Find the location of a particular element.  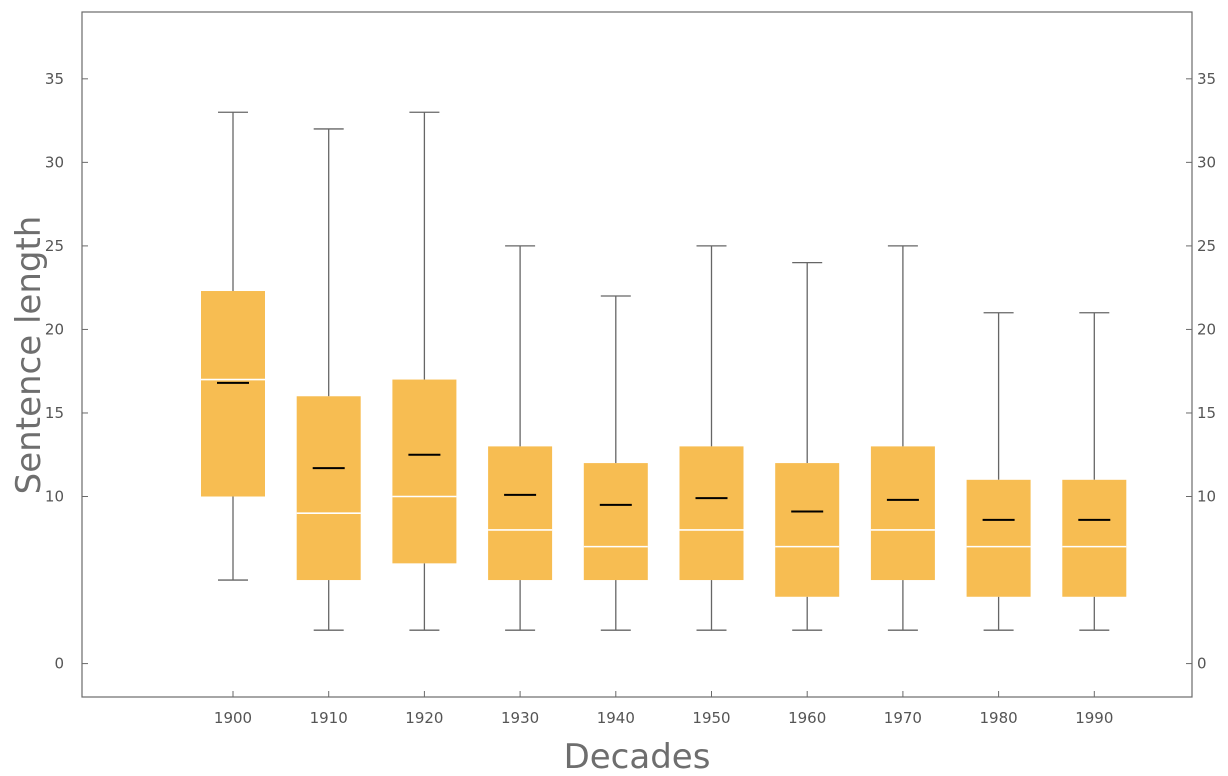

box-1950 is located at coordinates (711, 438).